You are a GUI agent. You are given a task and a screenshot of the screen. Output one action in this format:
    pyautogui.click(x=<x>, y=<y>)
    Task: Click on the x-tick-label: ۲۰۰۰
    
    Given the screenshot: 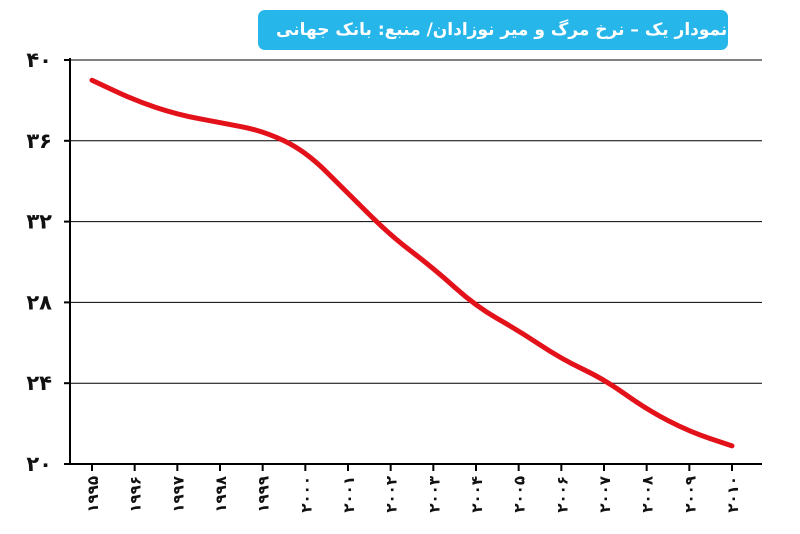 What is the action you would take?
    pyautogui.click(x=306, y=494)
    